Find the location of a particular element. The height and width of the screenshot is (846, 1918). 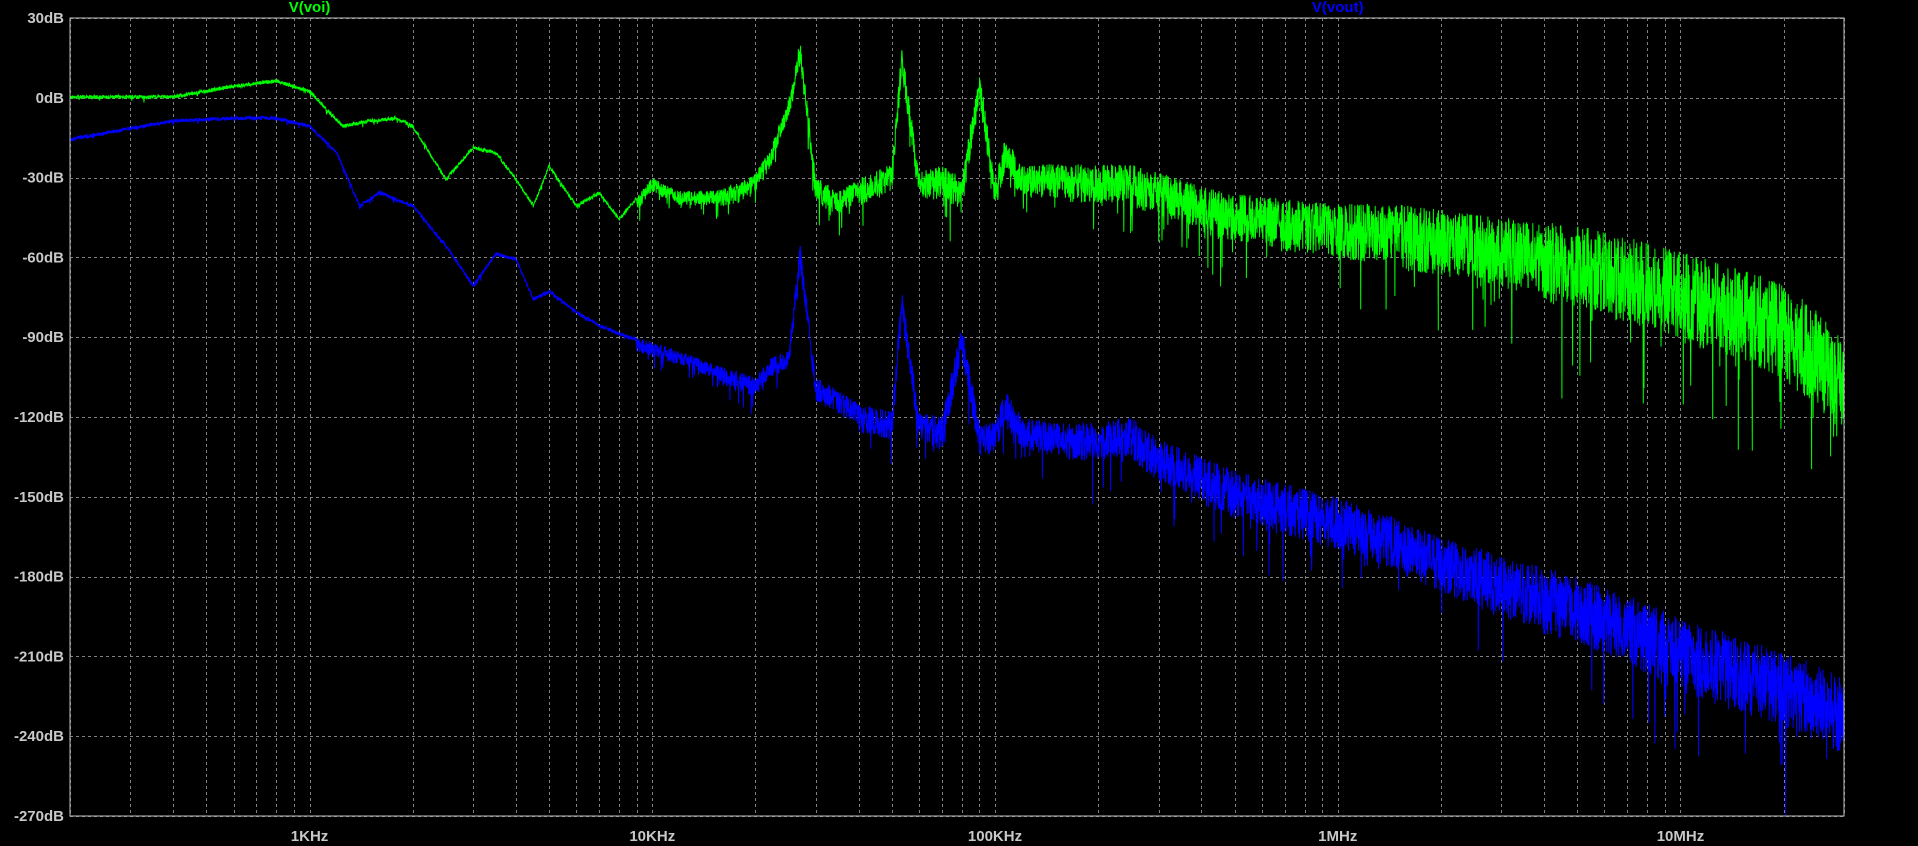

y-tick-label: -240dB is located at coordinates (39, 736).